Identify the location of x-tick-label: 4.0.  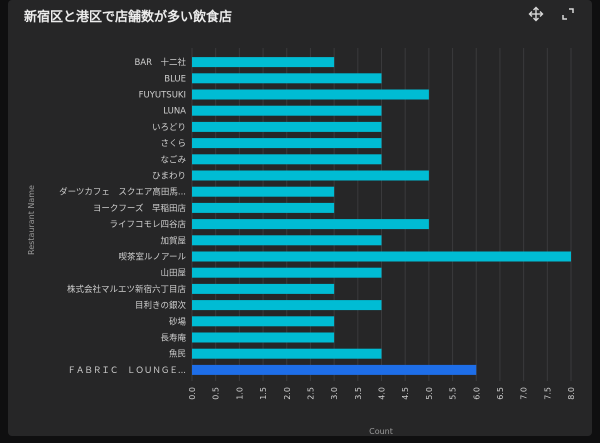
(382, 393).